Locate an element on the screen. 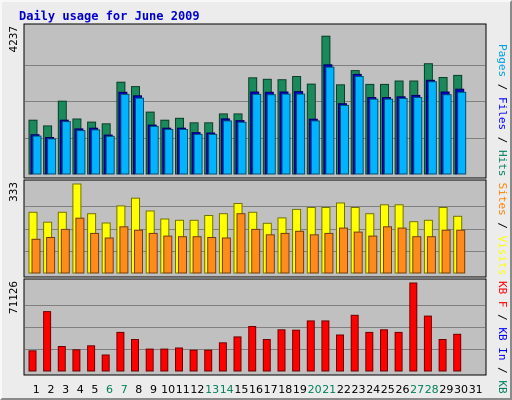 This screenshot has height=400, width=512. day-label-6: 6 is located at coordinates (109, 389).